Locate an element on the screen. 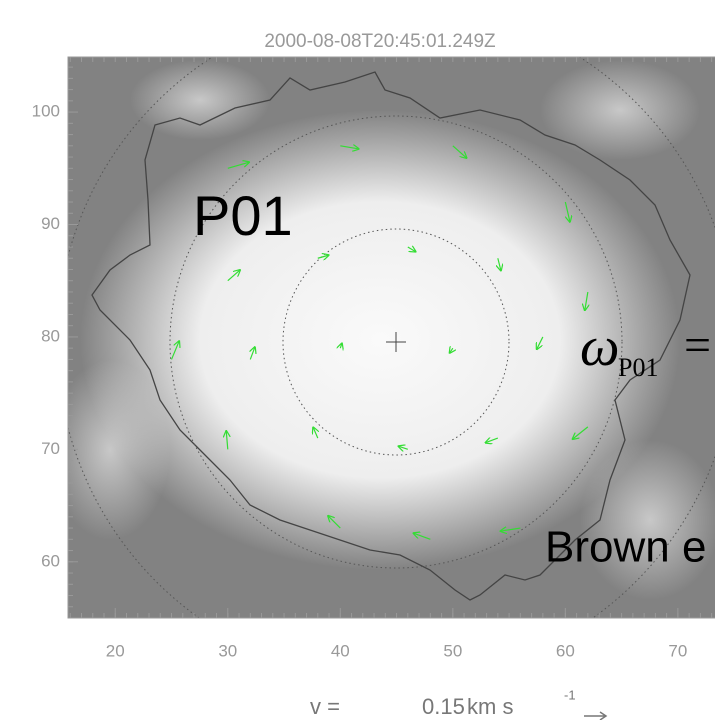 Image resolution: width=715 pixels, height=725 pixels. y-tick-label: 90 is located at coordinates (50, 223).